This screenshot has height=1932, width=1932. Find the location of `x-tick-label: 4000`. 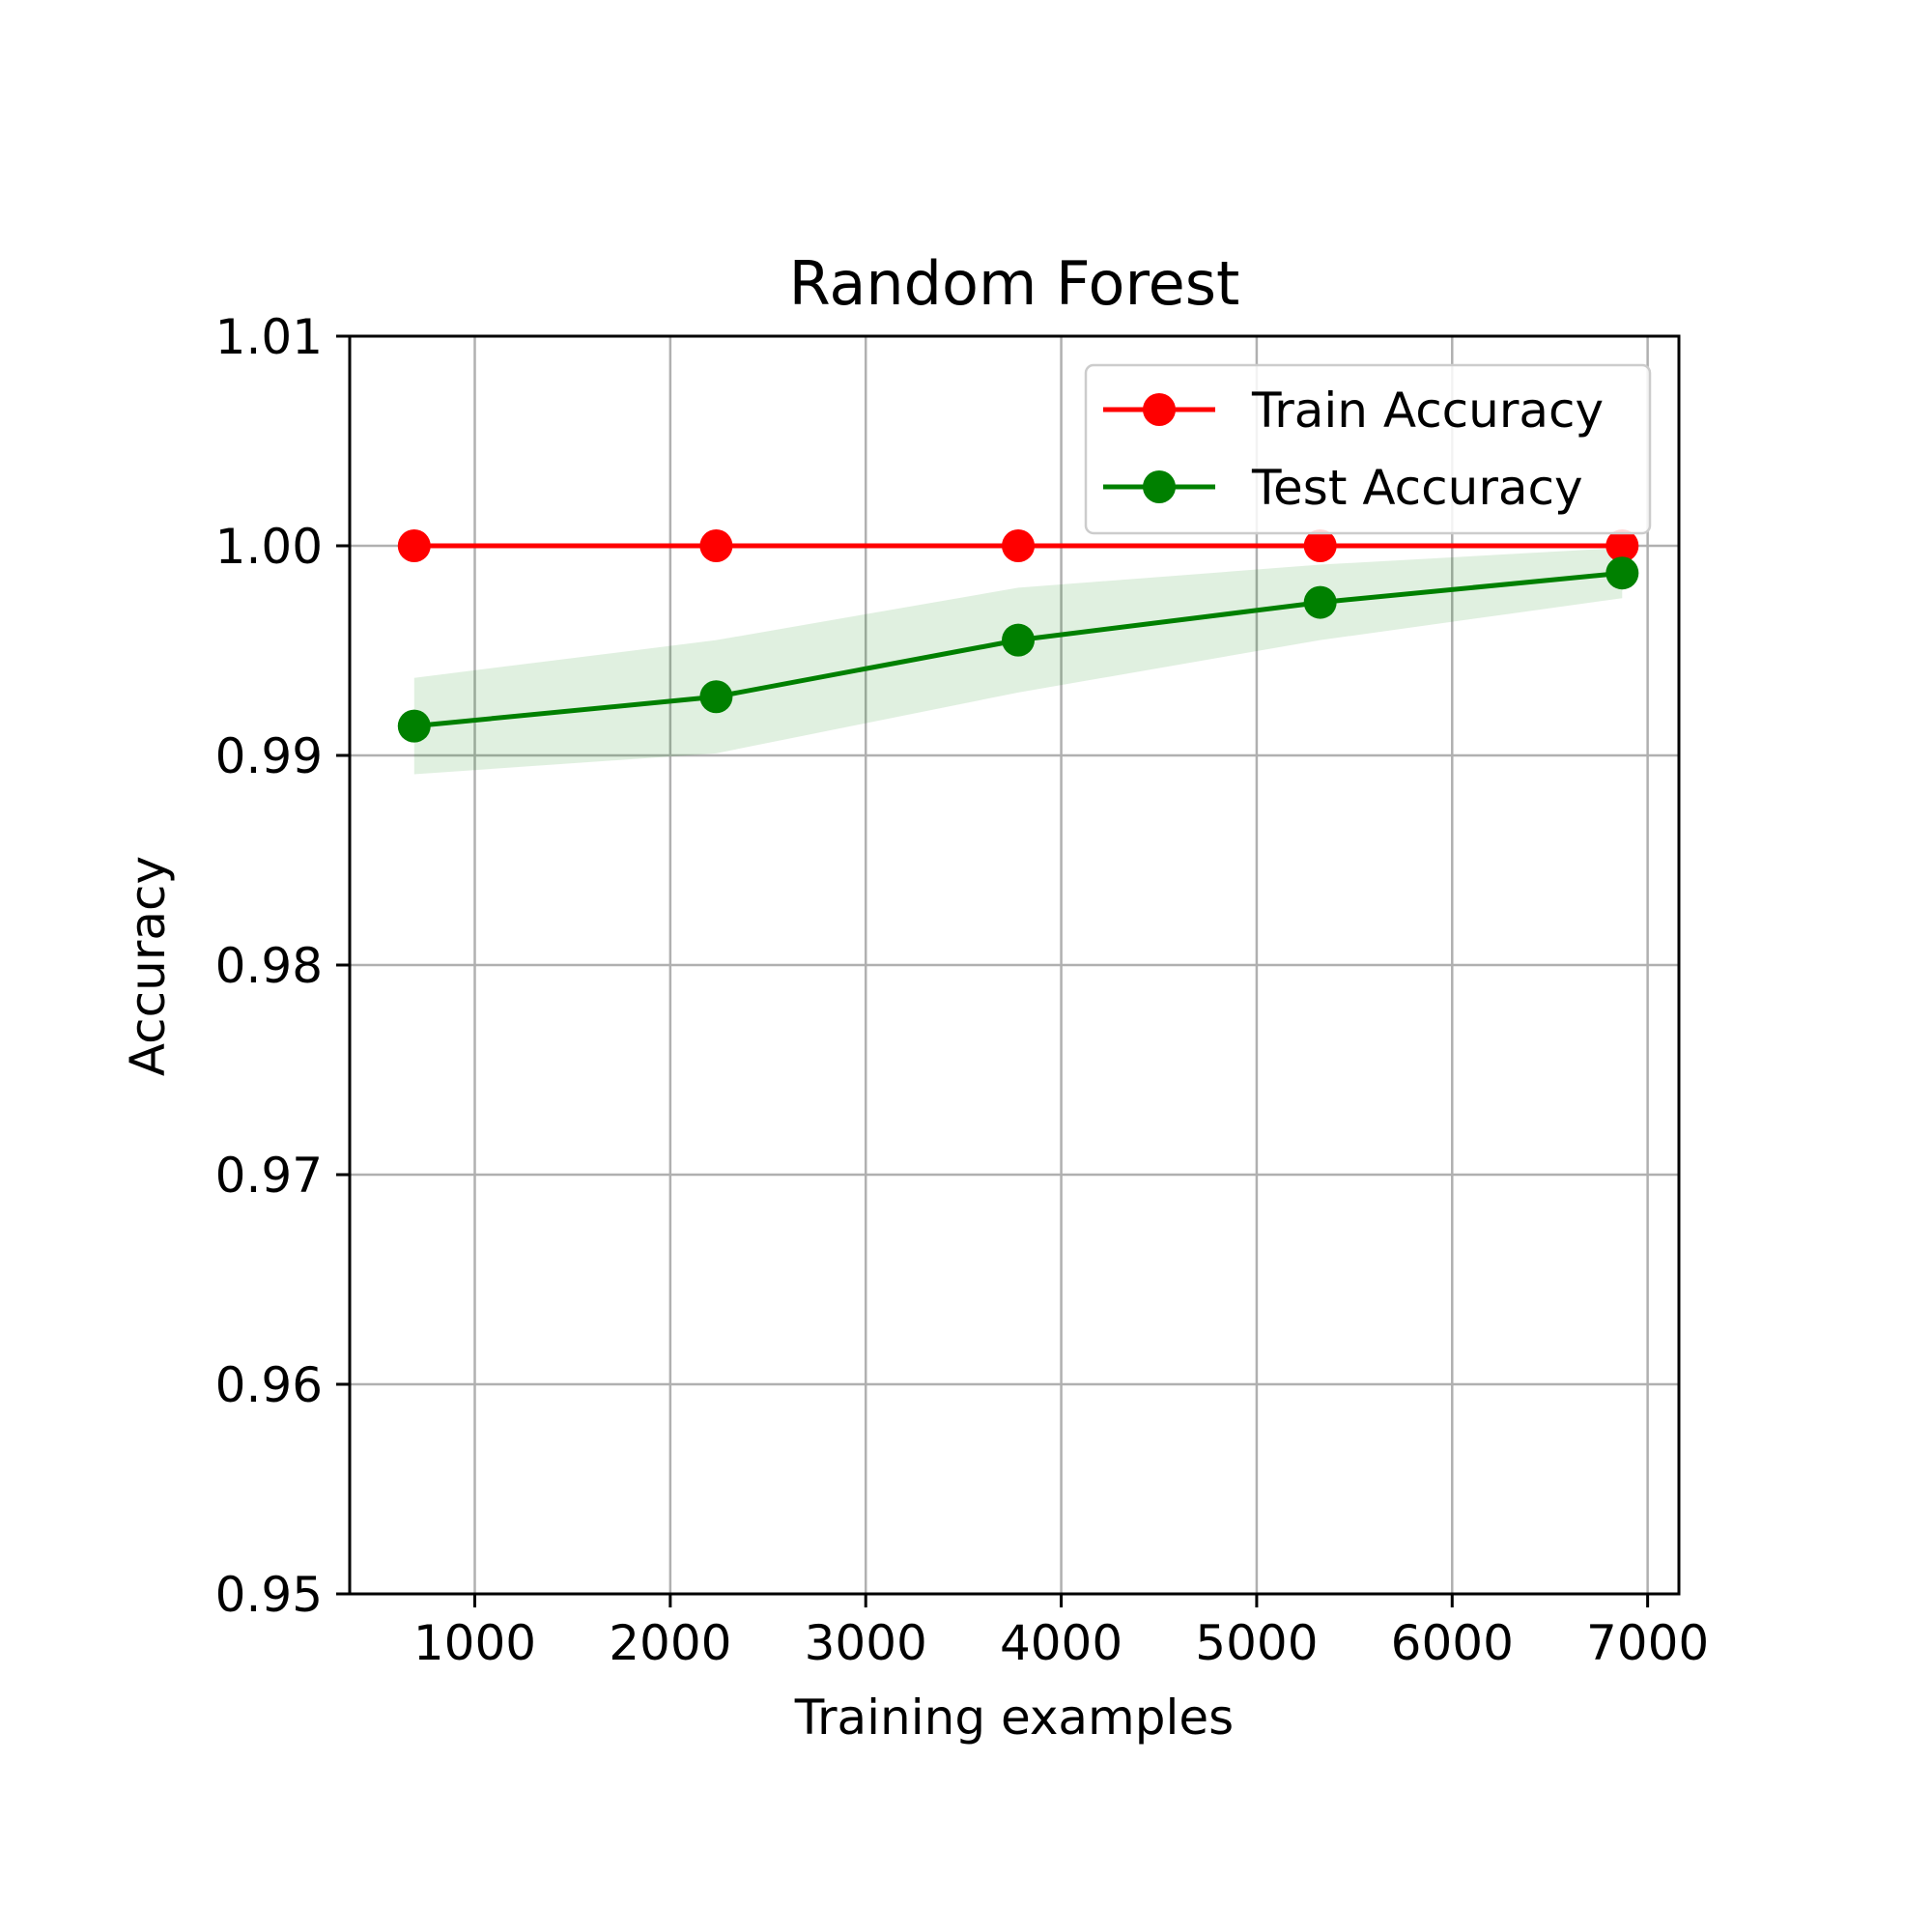

x-tick-label: 4000 is located at coordinates (1061, 1643).